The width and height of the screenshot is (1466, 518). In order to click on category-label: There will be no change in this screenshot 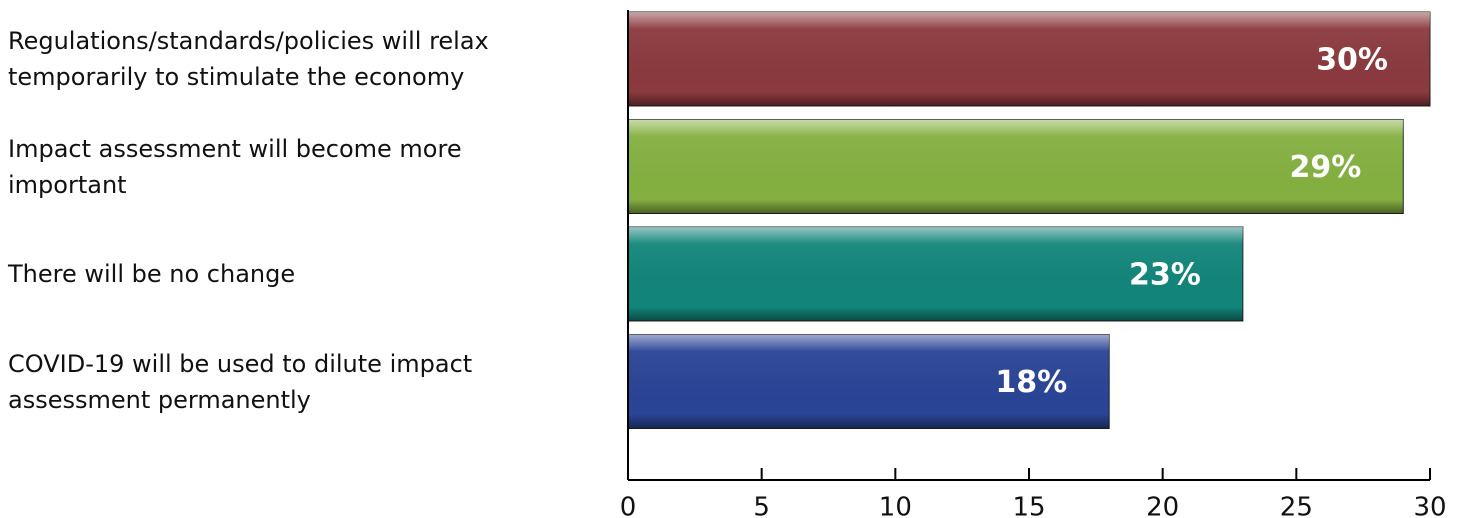, I will do `click(152, 274)`.